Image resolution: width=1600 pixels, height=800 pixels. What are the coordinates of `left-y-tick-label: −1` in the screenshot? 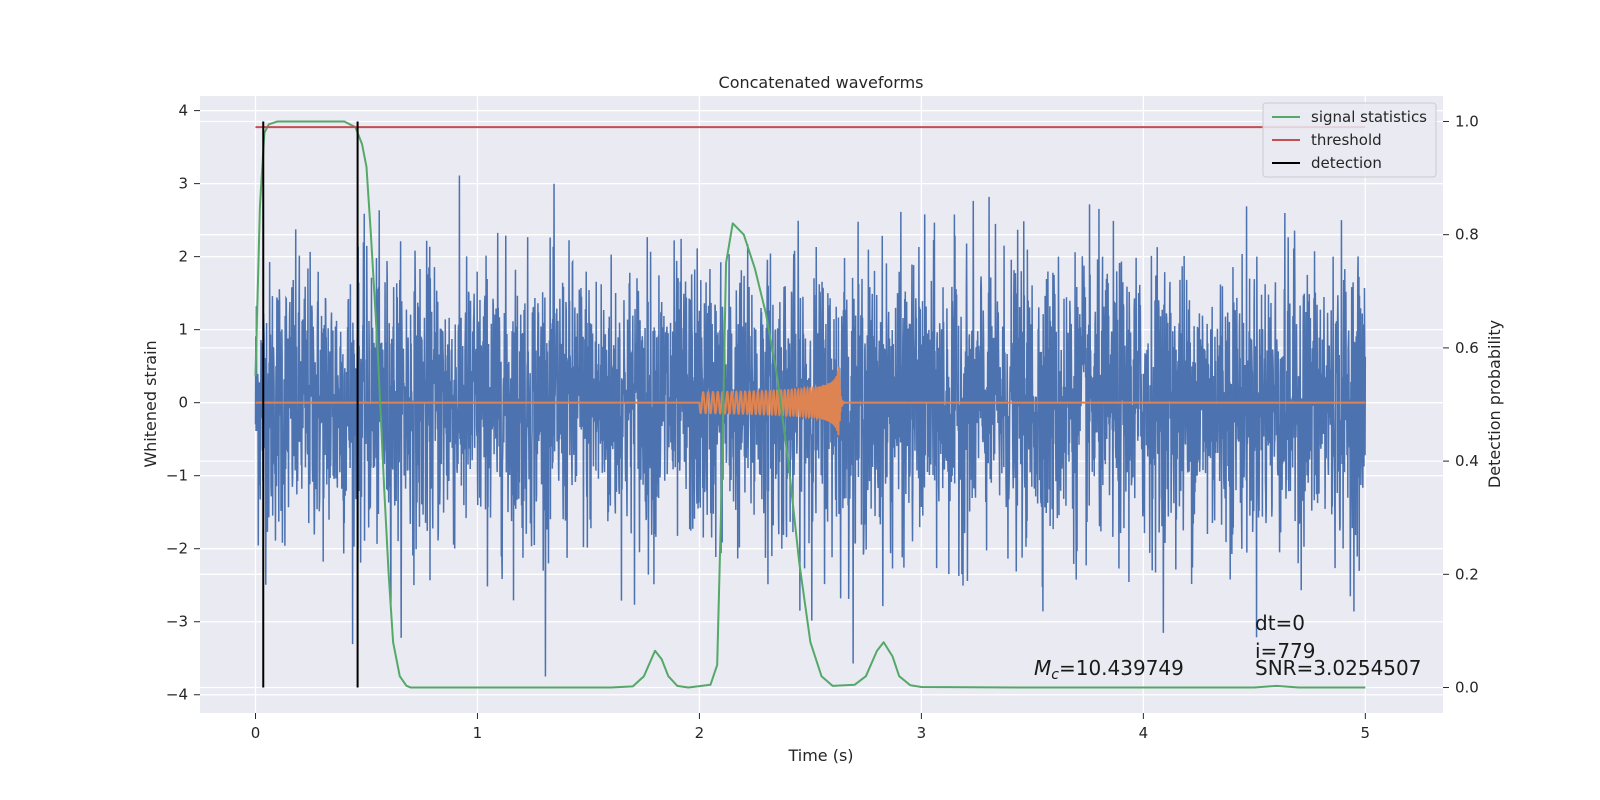 It's located at (177, 476).